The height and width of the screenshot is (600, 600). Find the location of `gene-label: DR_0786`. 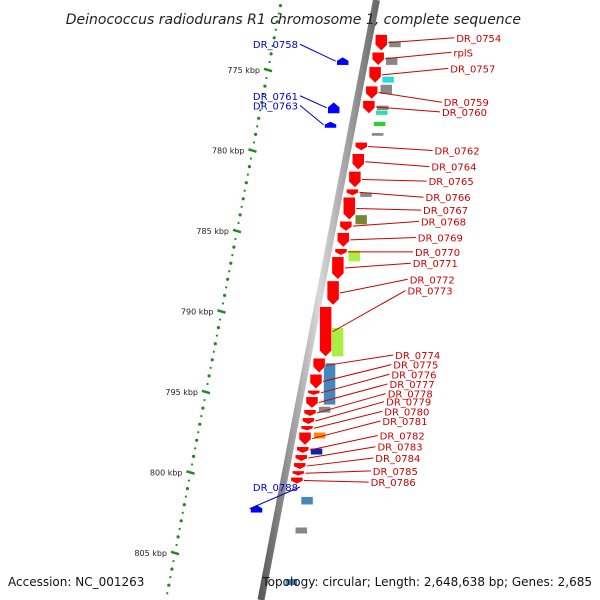

gene-label: DR_0786 is located at coordinates (393, 483).